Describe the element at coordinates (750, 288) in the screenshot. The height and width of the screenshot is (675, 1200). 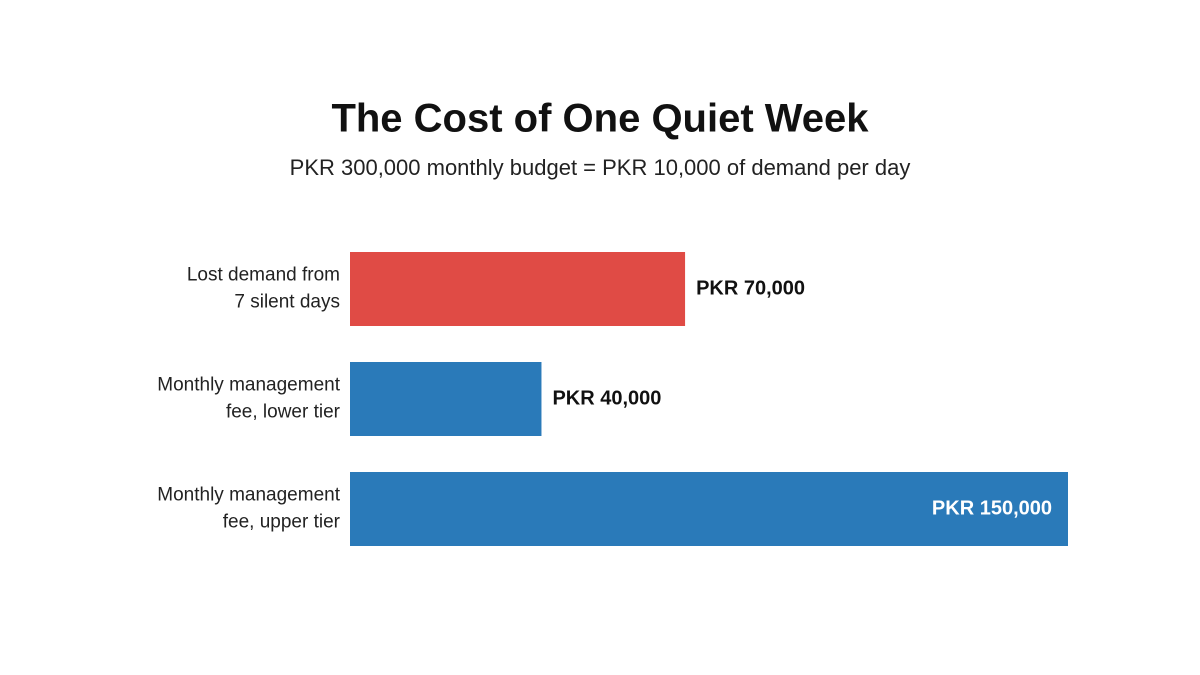
I see `value-label: PKR 70,000` at that location.